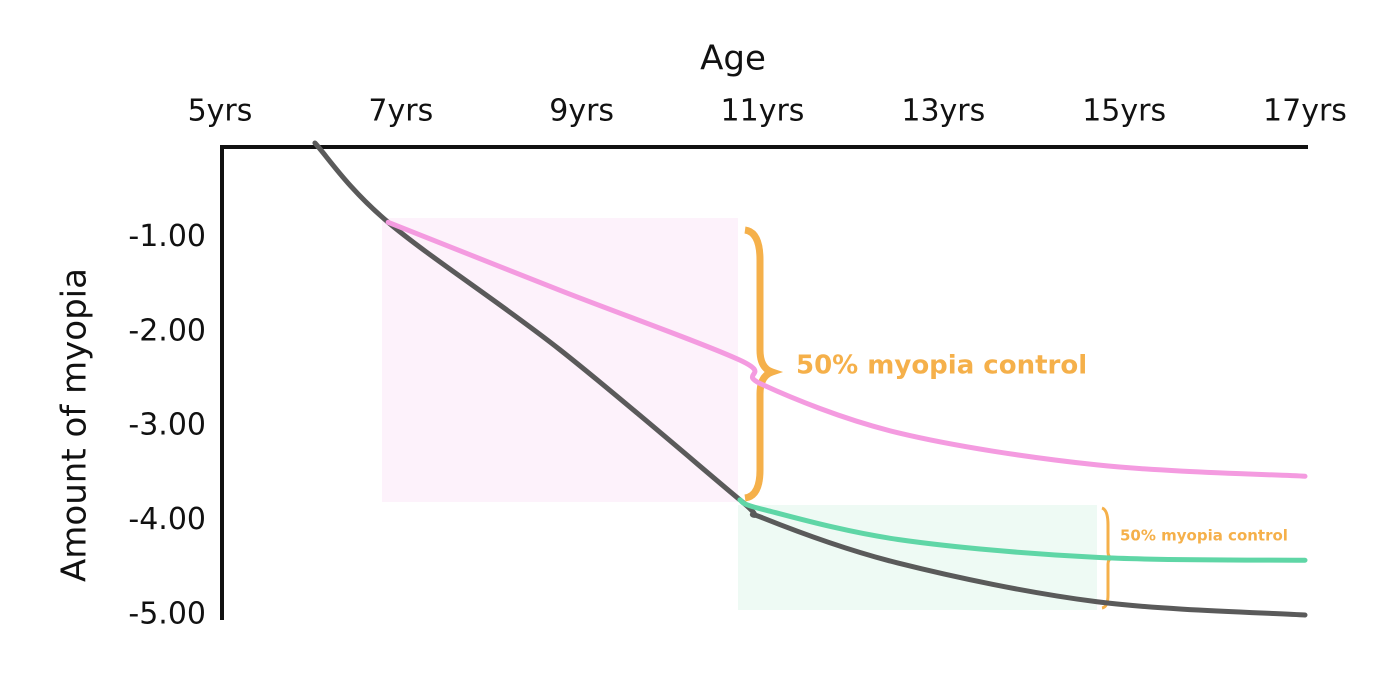 The height and width of the screenshot is (700, 1400). I want to click on line, so click(1022, 530).